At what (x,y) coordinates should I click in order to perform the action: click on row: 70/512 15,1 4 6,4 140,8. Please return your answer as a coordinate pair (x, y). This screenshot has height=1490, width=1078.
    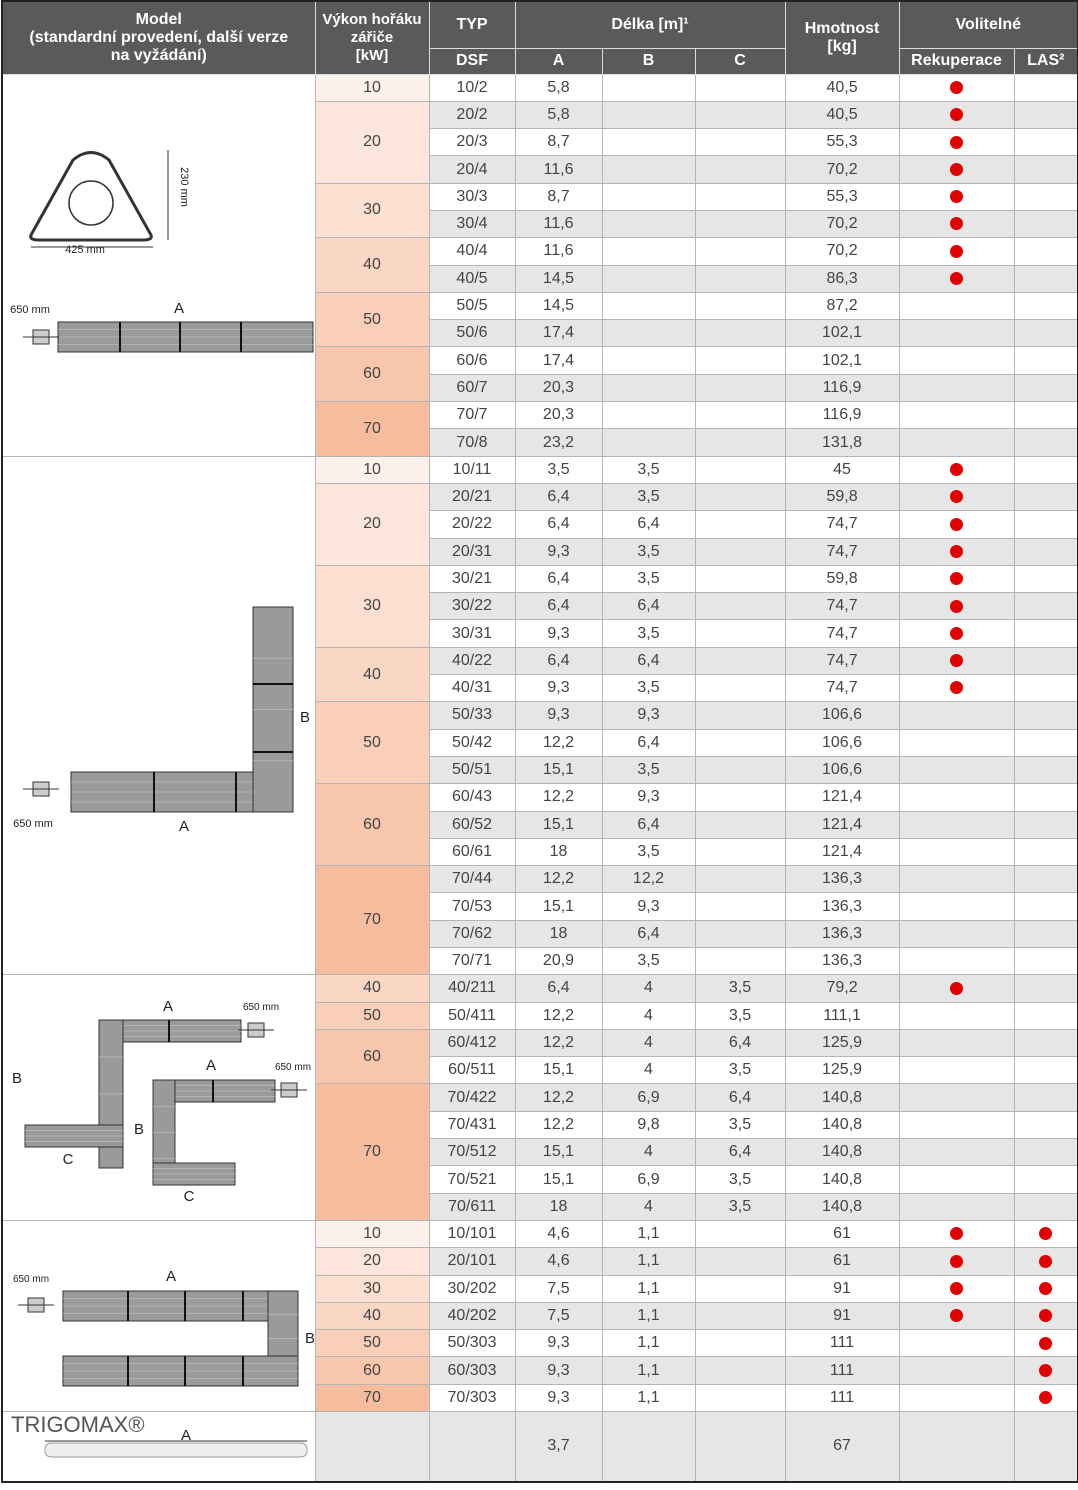
    Looking at the image, I should click on (540, 1152).